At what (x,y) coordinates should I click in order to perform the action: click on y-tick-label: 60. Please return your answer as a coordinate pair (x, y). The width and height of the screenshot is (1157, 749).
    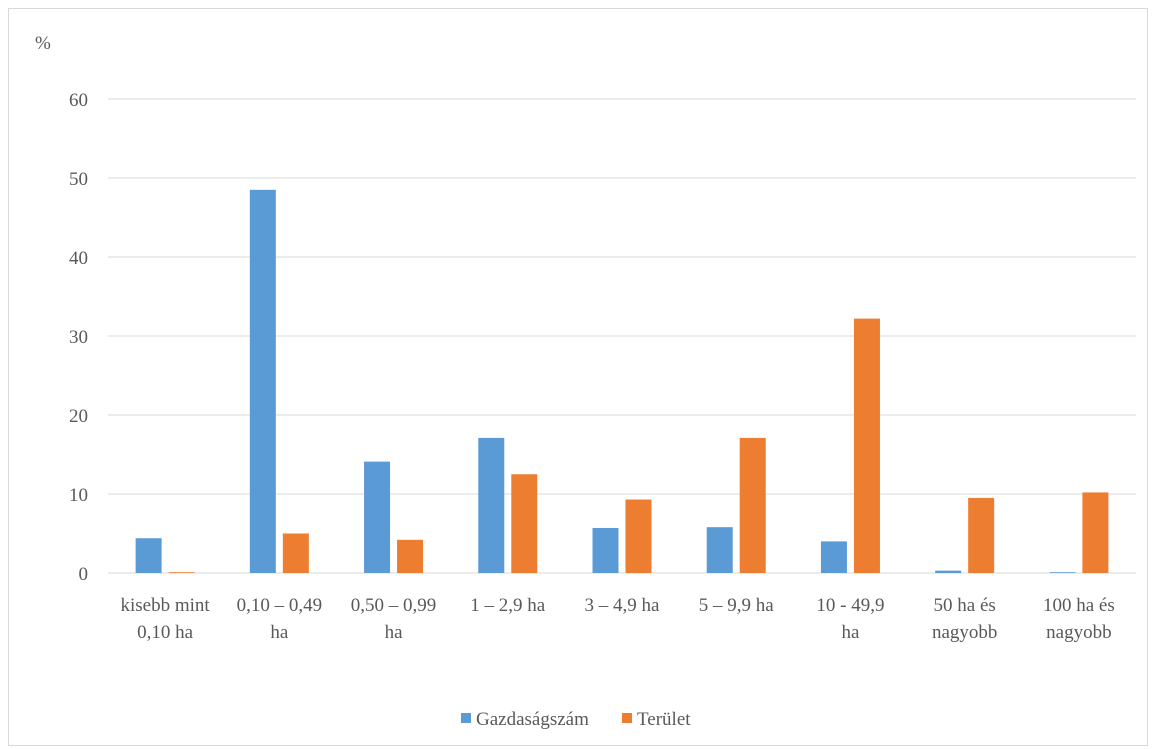
    Looking at the image, I should click on (78, 100).